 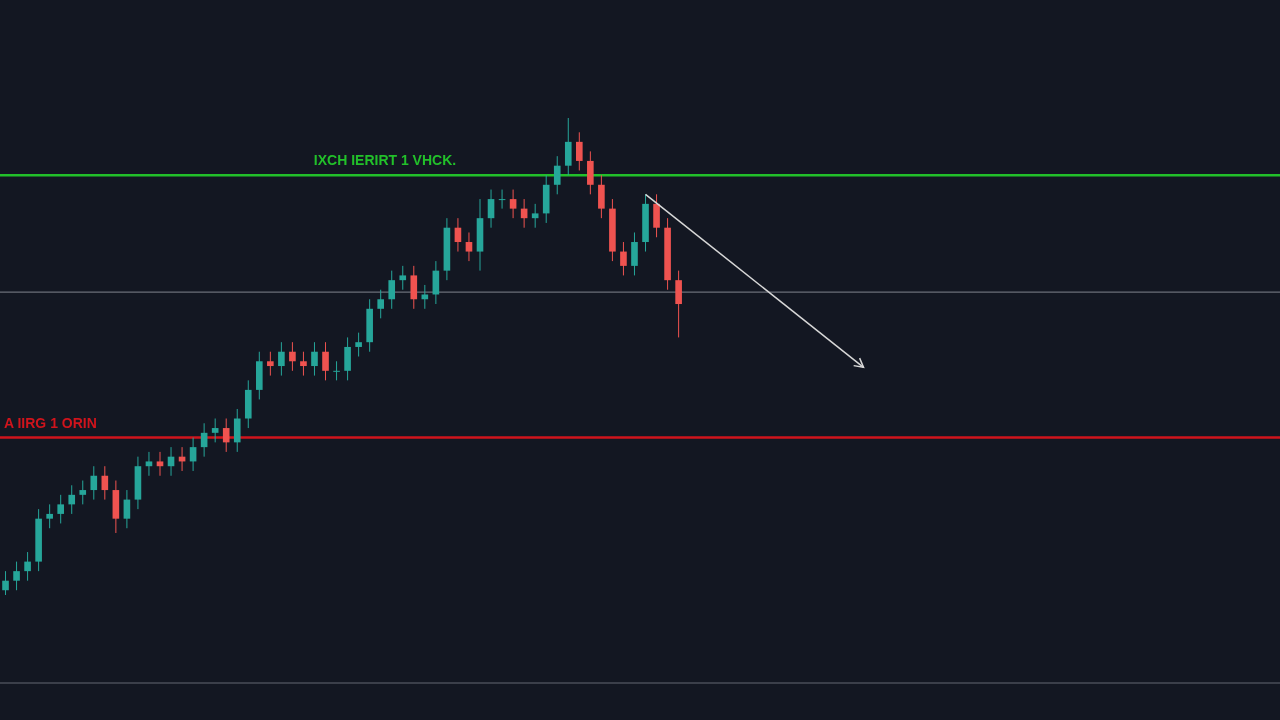 I want to click on ref-line-label: IXCH IERIRT 1 VHCK., so click(x=385, y=160).